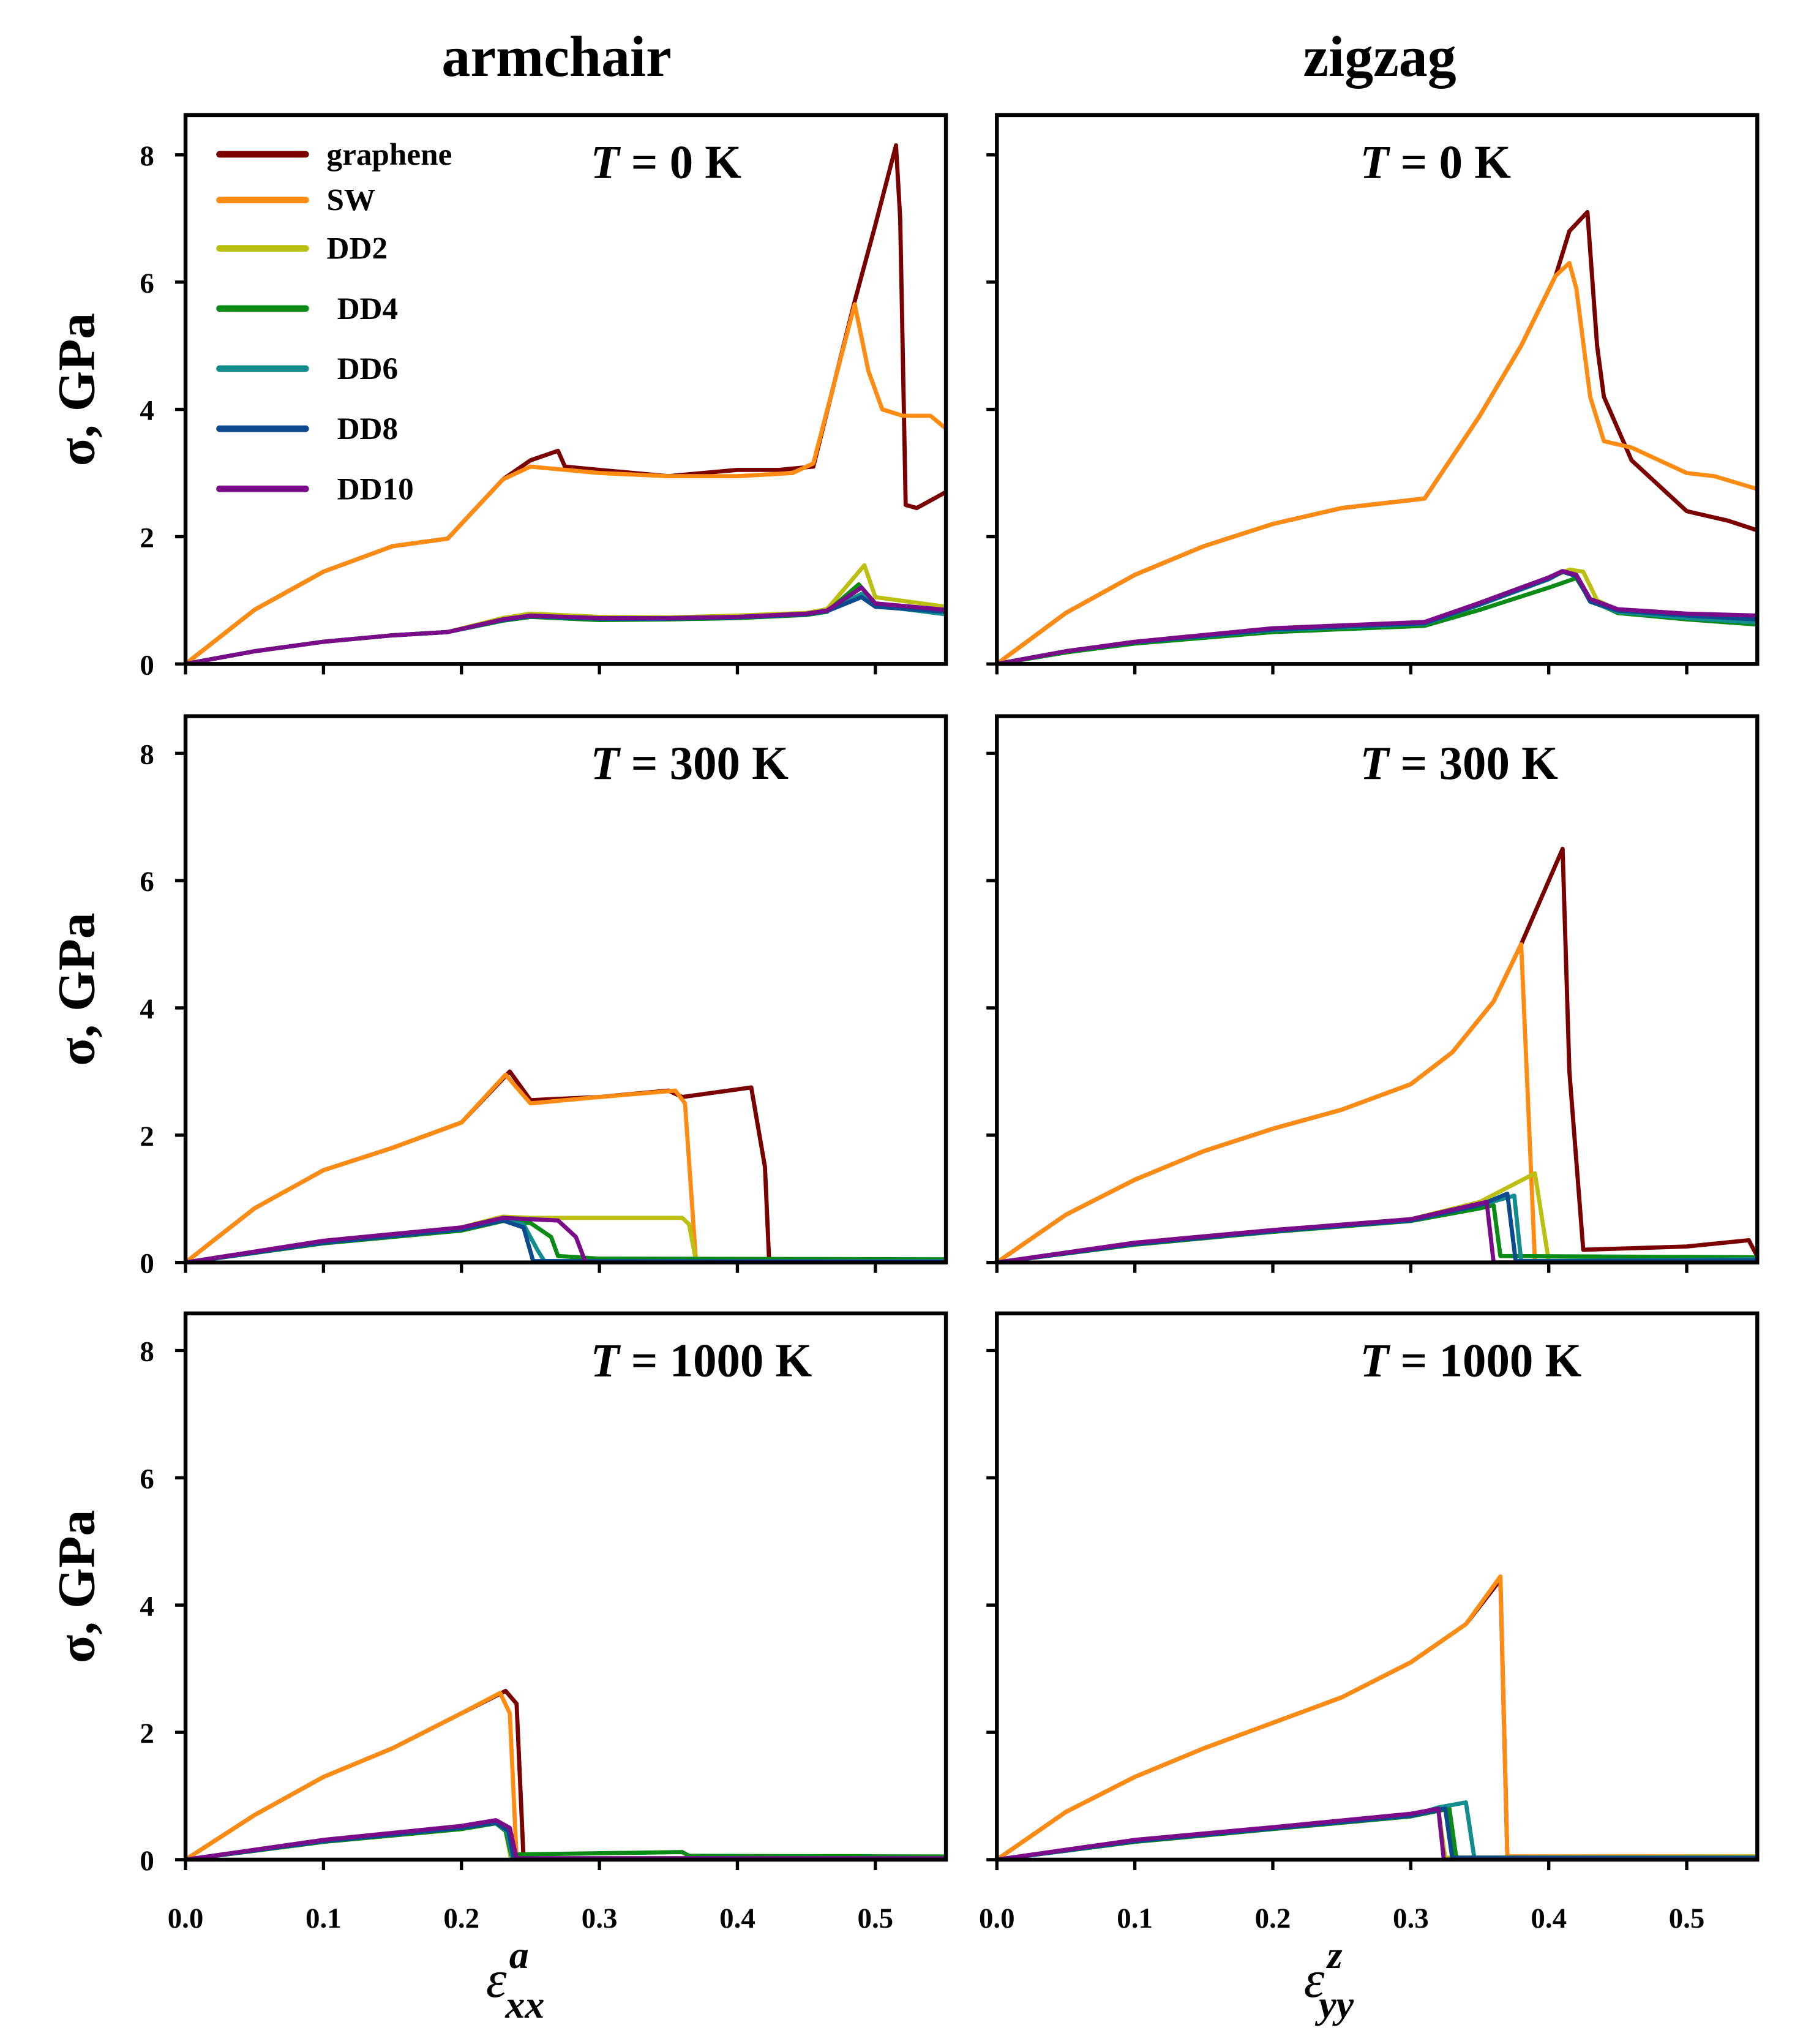  Describe the element at coordinates (352, 200) in the screenshot. I see `legend-label: SW` at that location.